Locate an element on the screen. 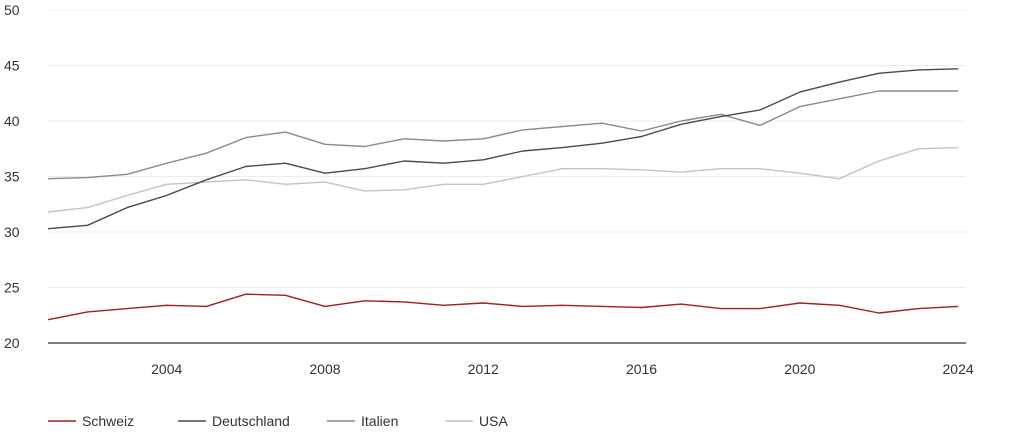  y-tick-label: 35 is located at coordinates (12, 177).